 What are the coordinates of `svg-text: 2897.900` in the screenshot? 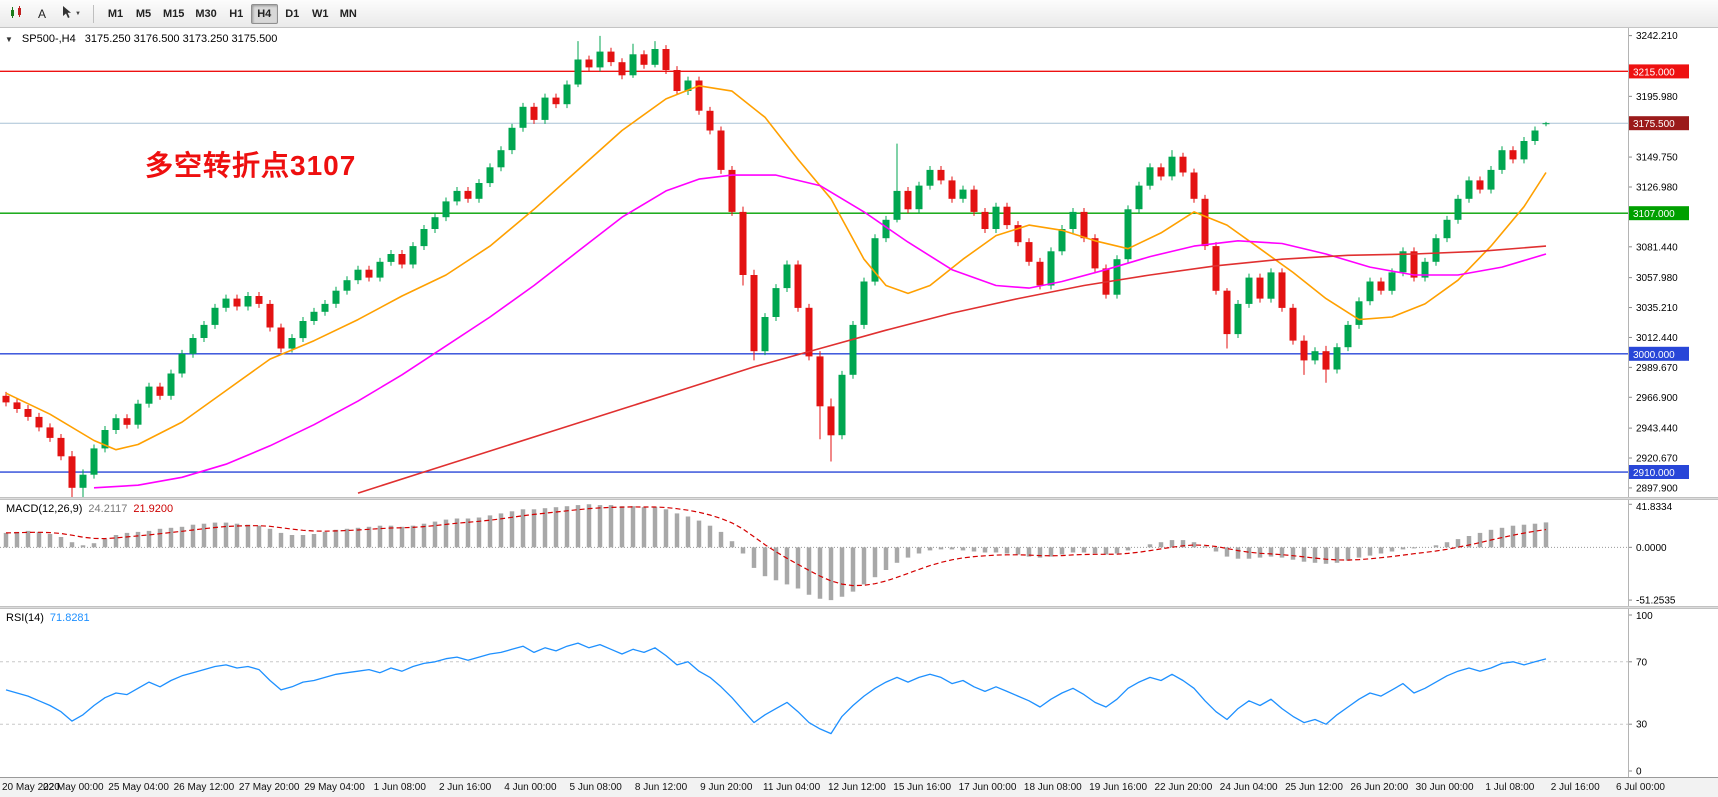 It's located at (1657, 488).